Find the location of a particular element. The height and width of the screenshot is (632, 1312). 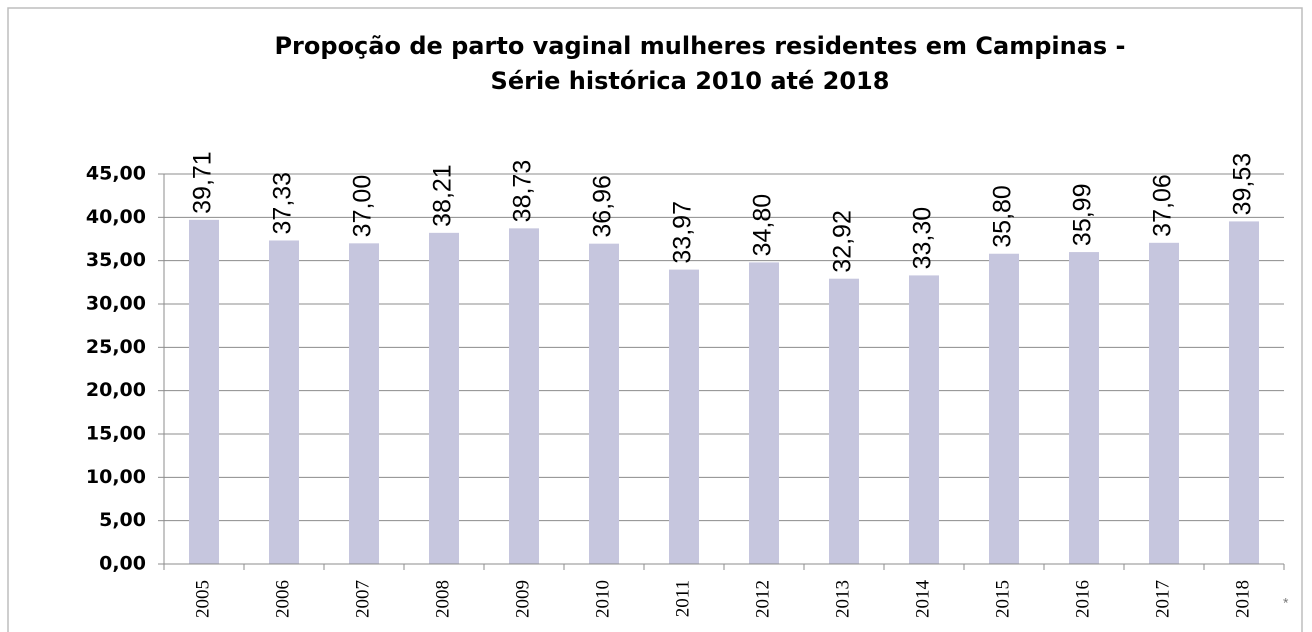

x-tick-label: 2015 is located at coordinates (1002, 599).